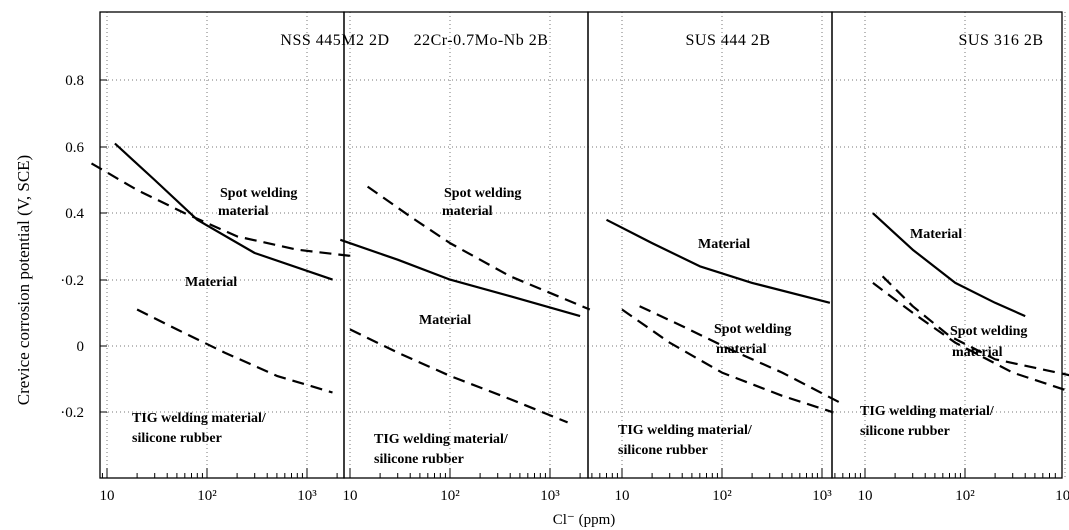 This screenshot has width=1069, height=530. What do you see at coordinates (81, 347) in the screenshot?
I see `y-tick-label: 0` at bounding box center [81, 347].